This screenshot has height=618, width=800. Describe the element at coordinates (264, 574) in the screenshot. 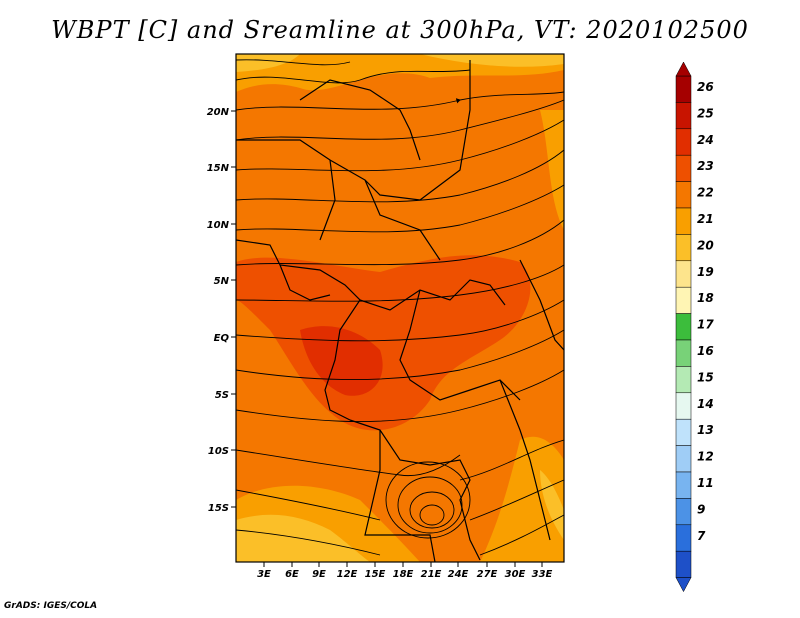

I see `lon-label: 3E` at that location.